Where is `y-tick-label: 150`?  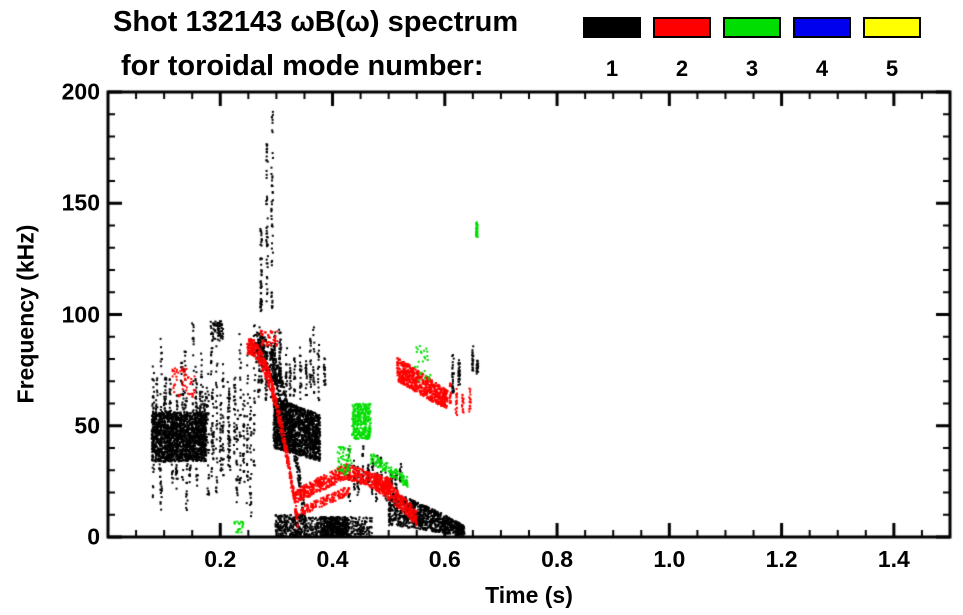
y-tick-label: 150 is located at coordinates (80, 202).